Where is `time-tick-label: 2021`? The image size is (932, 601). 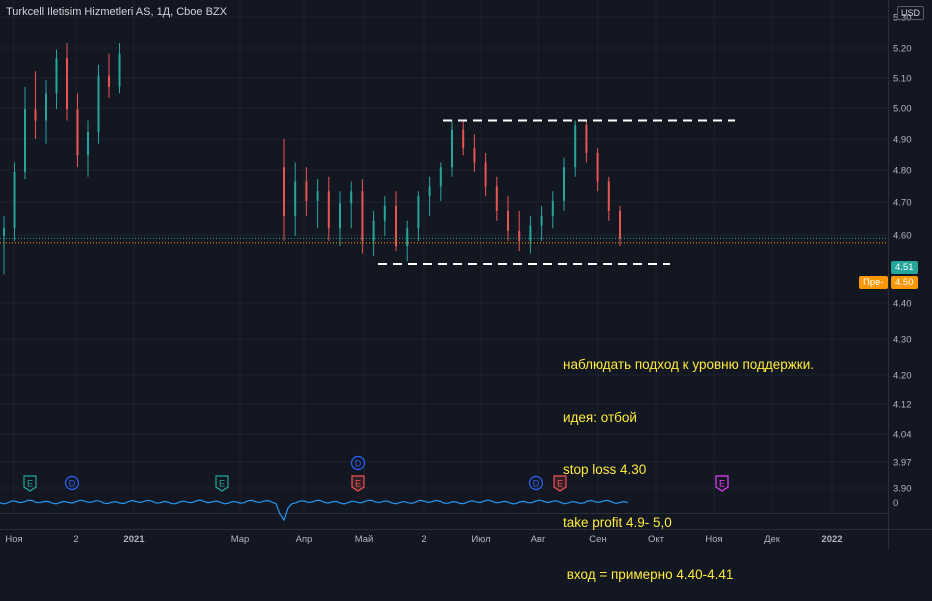
time-tick-label: 2021 is located at coordinates (134, 539).